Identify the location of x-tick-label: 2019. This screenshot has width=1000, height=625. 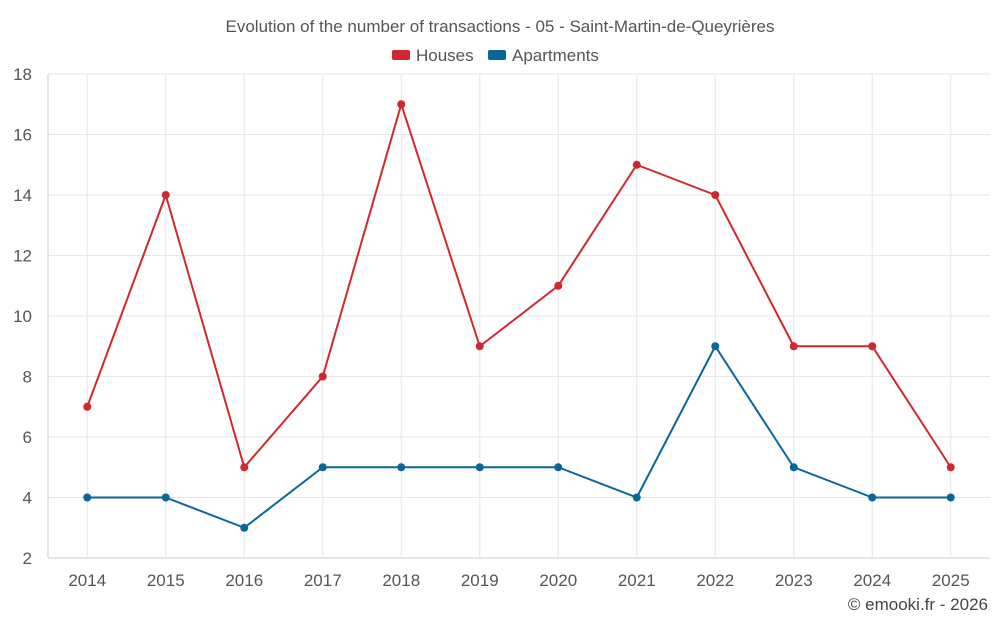
(480, 580).